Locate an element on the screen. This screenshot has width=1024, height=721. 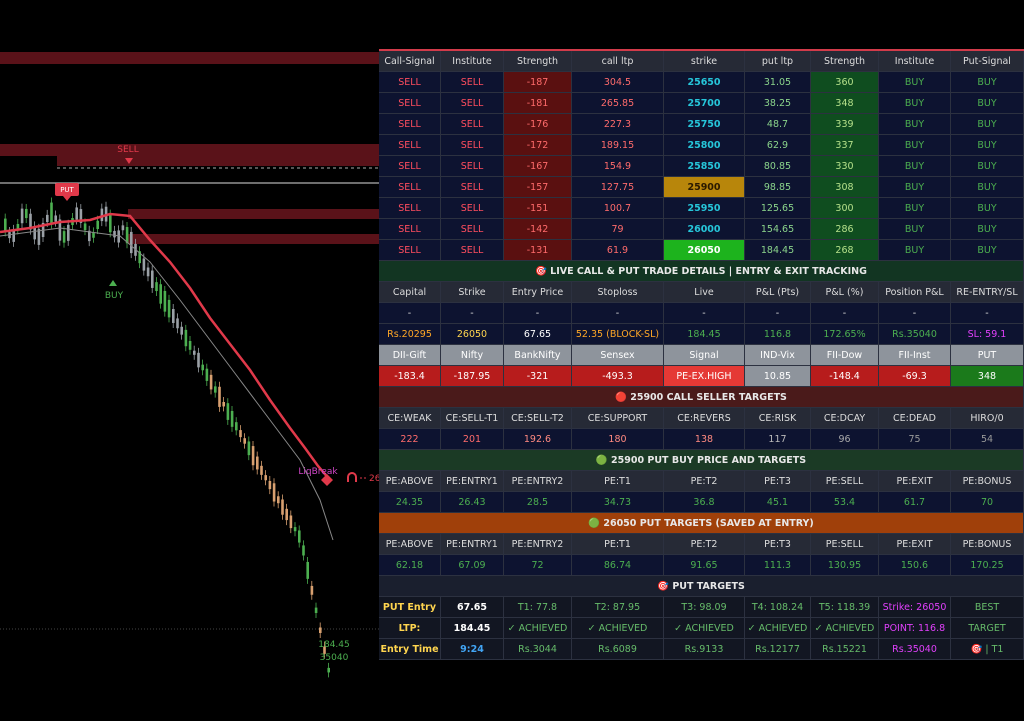
cell: 180 is located at coordinates (618, 439).